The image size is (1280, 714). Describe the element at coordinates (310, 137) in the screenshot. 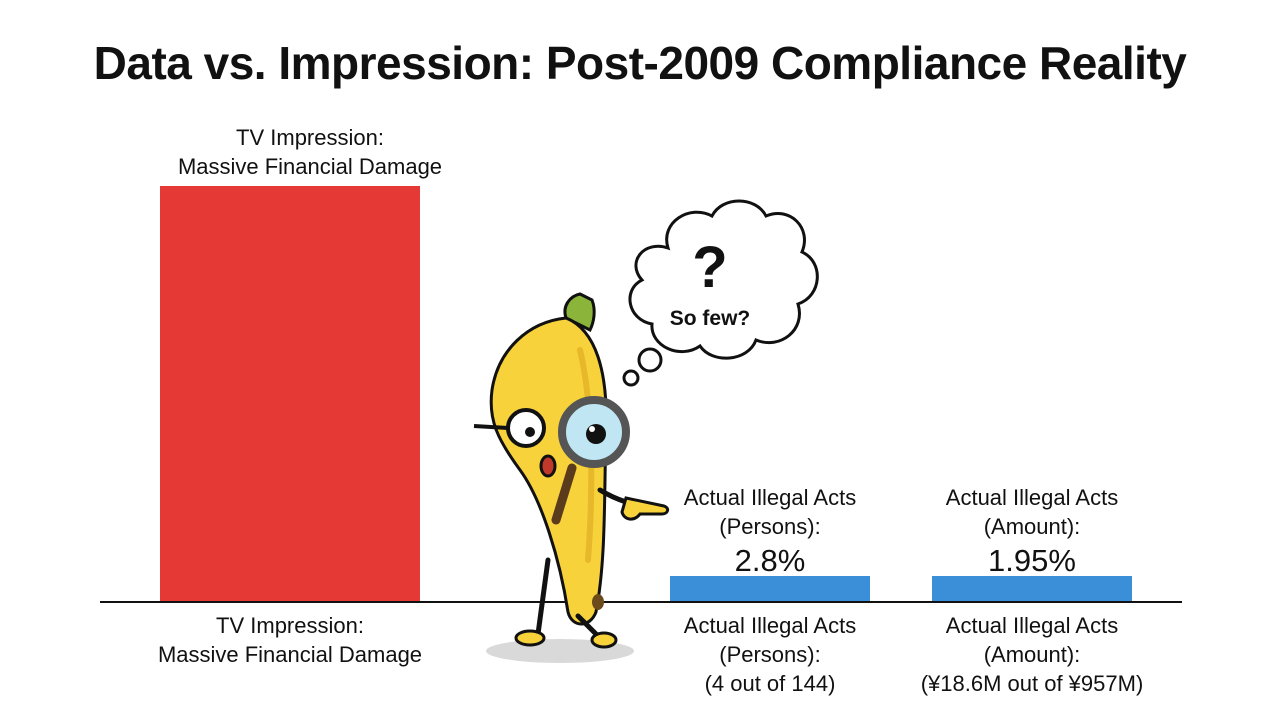

I see `bar-top-label-line1: TV Impression:` at that location.